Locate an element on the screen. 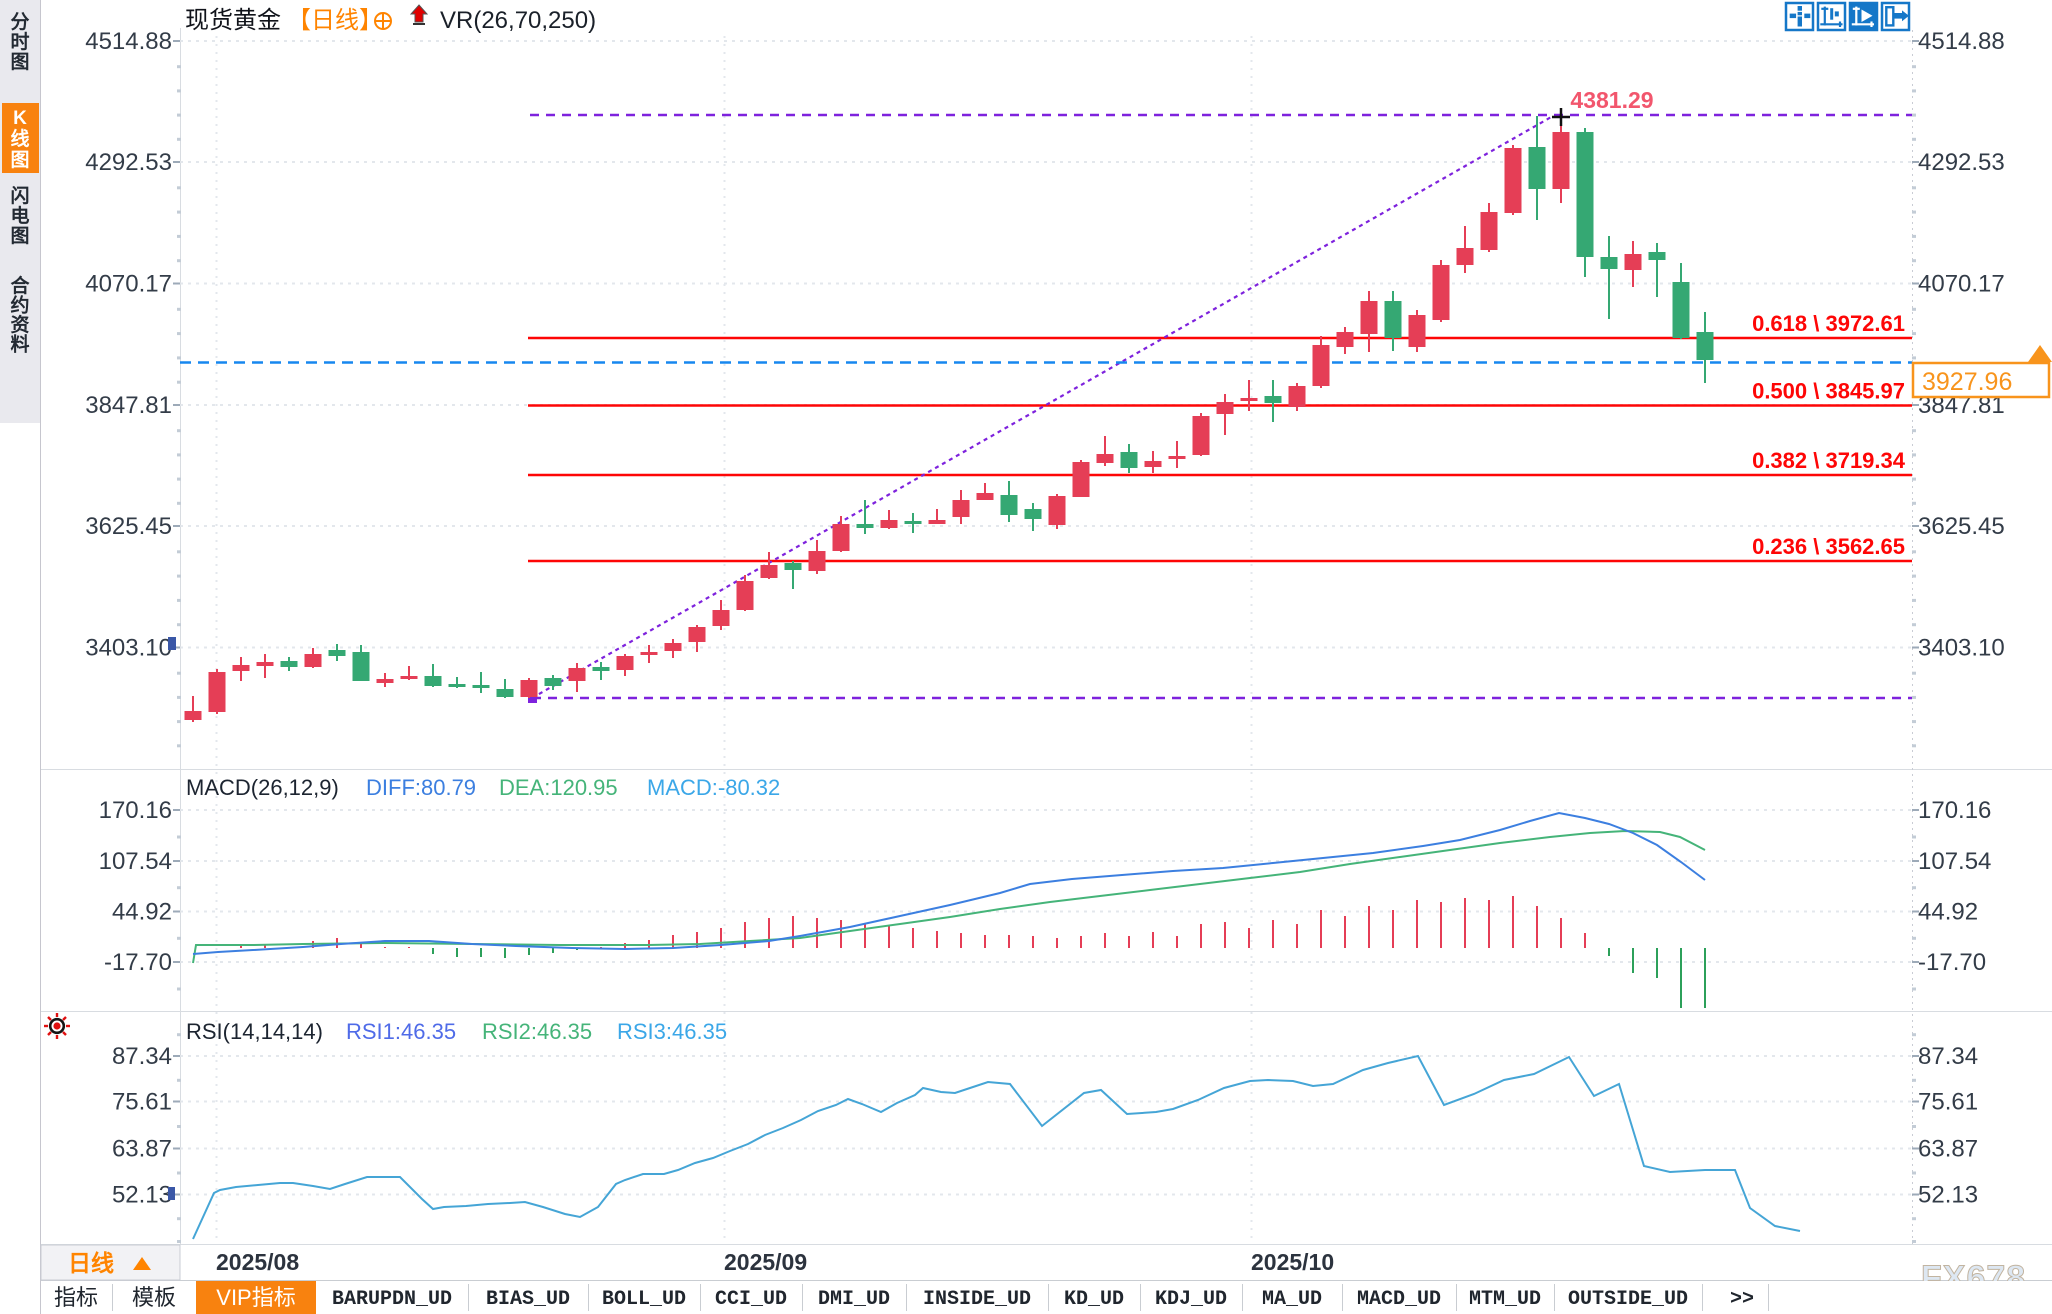  svg-text: BIAS_UD is located at coordinates (528, 1299).